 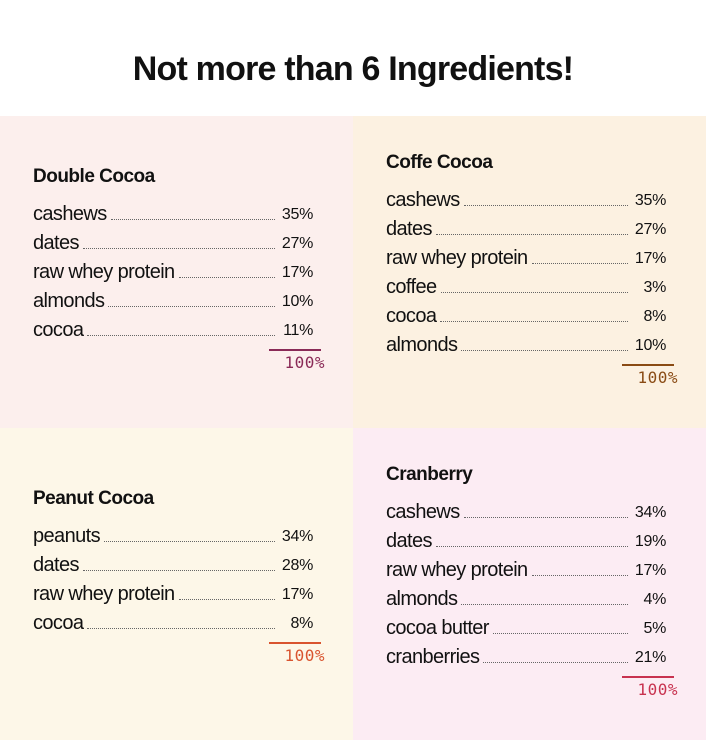 I want to click on ingredient-name: coffee, so click(x=411, y=287).